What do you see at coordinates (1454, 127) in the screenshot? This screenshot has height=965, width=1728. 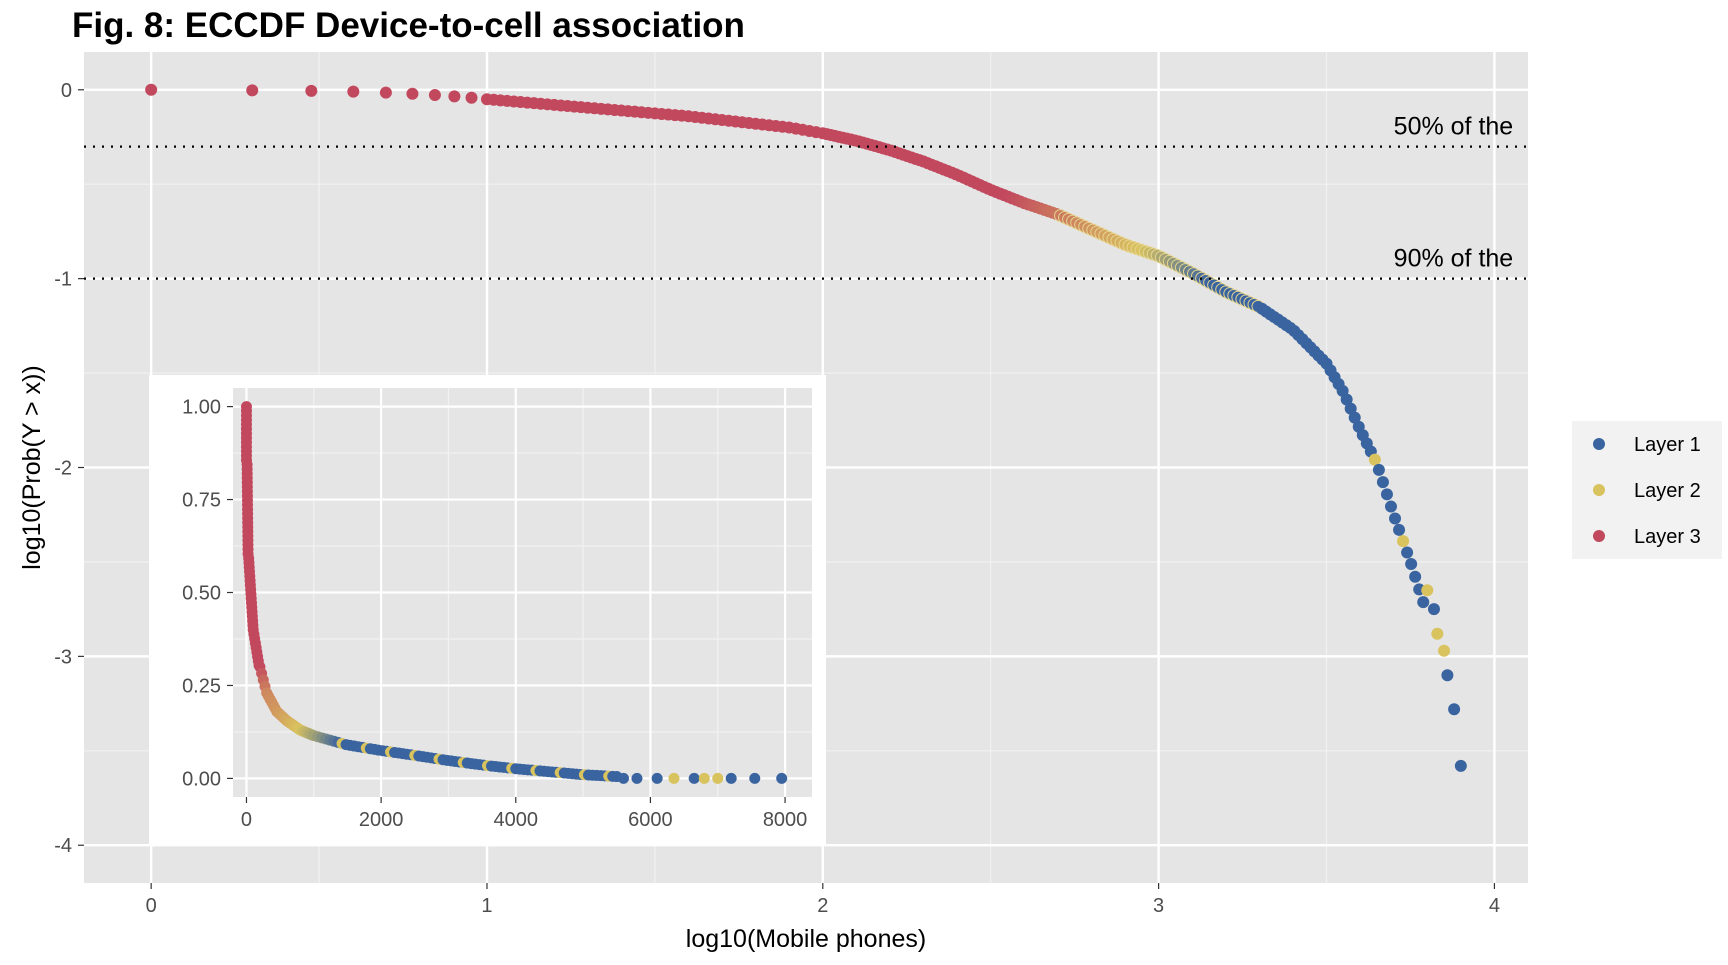 I see `reference-line-label: 50% of the` at bounding box center [1454, 127].